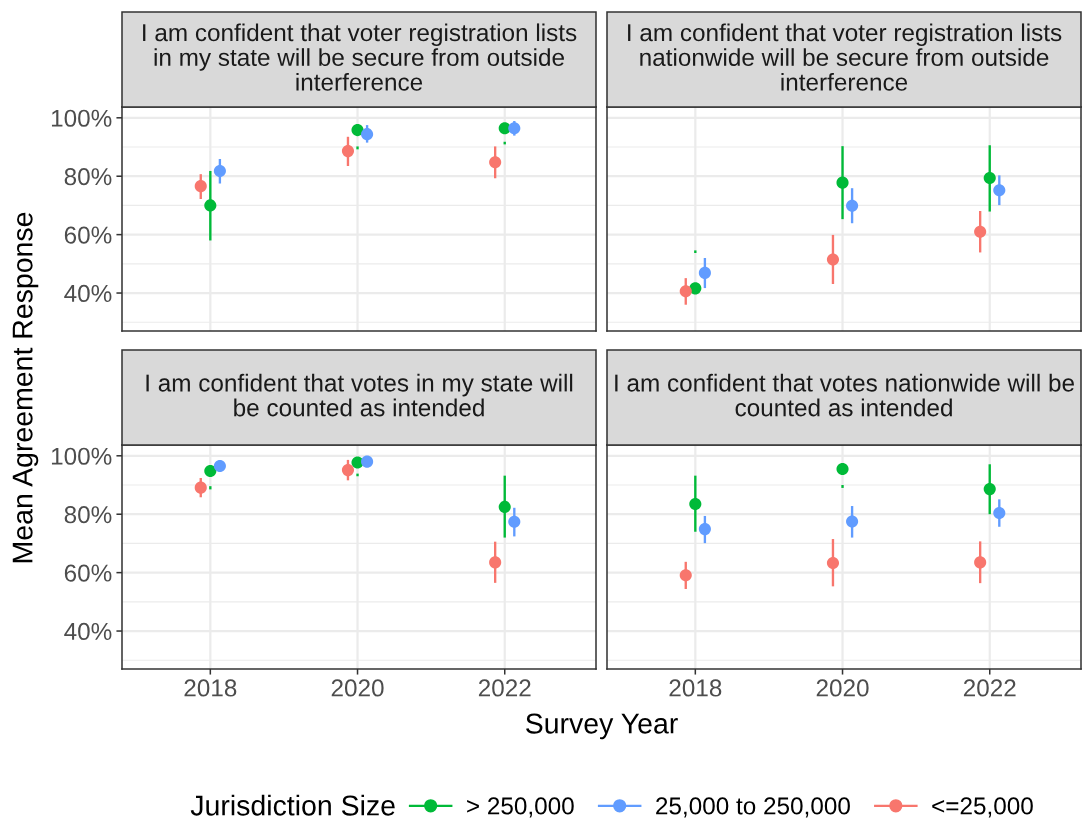  Describe the element at coordinates (359, 395) in the screenshot. I see `chart-title: I am confident that votes in my state will be counted as intended` at that location.